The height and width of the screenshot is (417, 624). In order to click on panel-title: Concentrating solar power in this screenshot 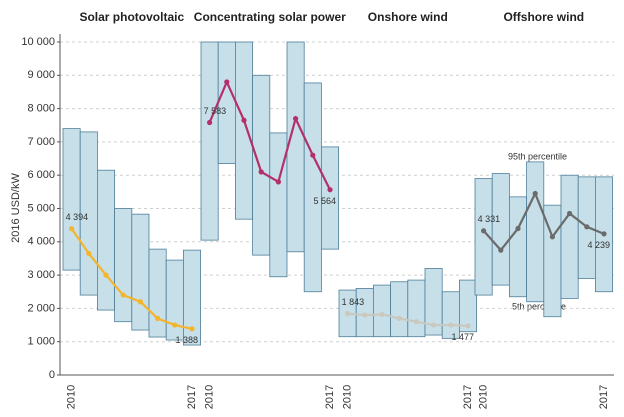, I will do `click(270, 17)`.